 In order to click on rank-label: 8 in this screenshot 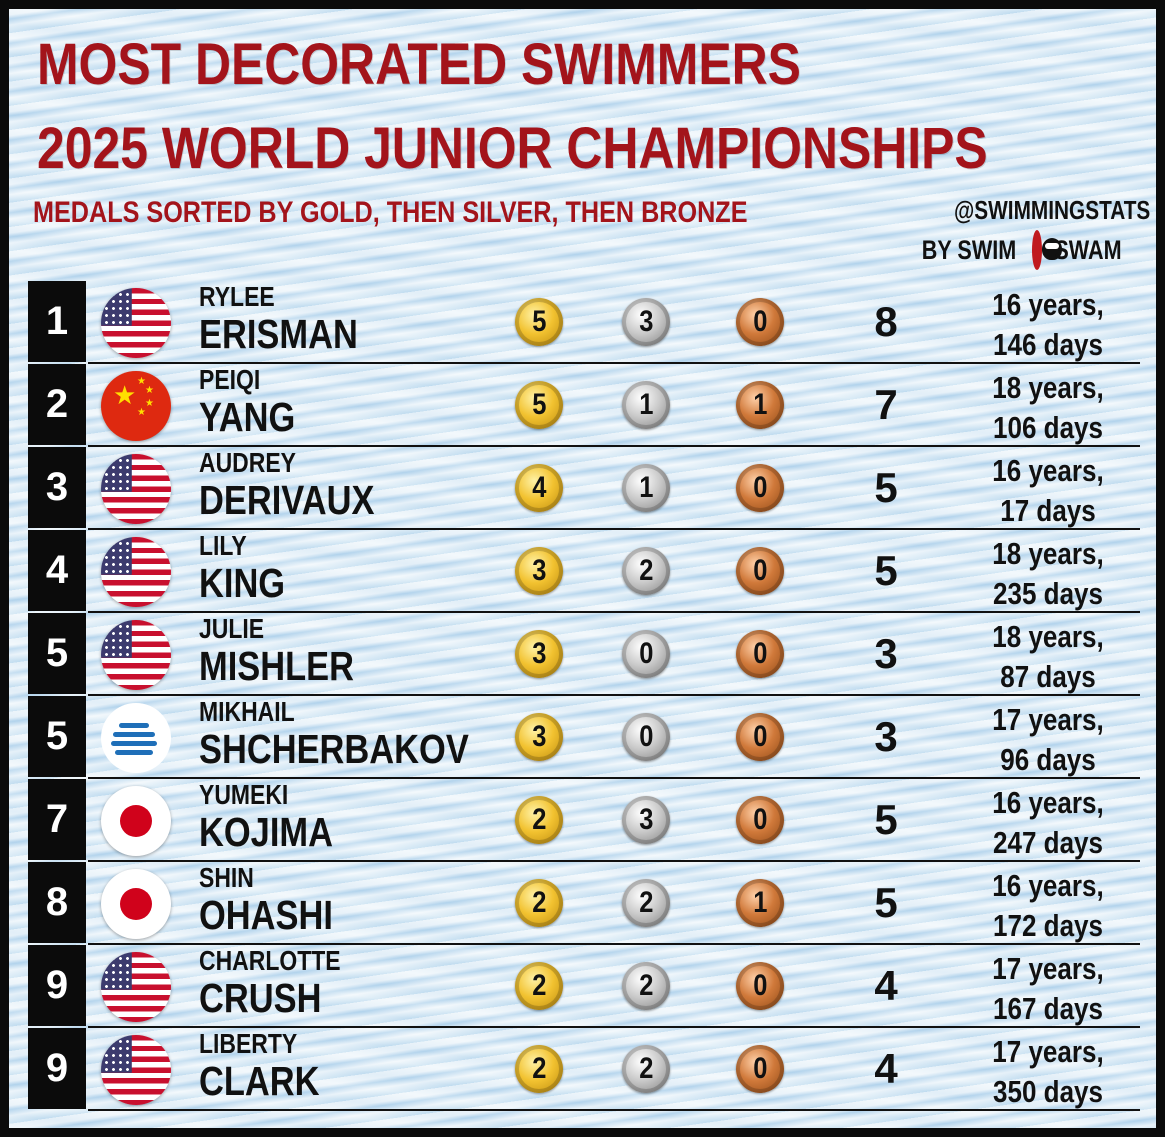, I will do `click(57, 902)`.